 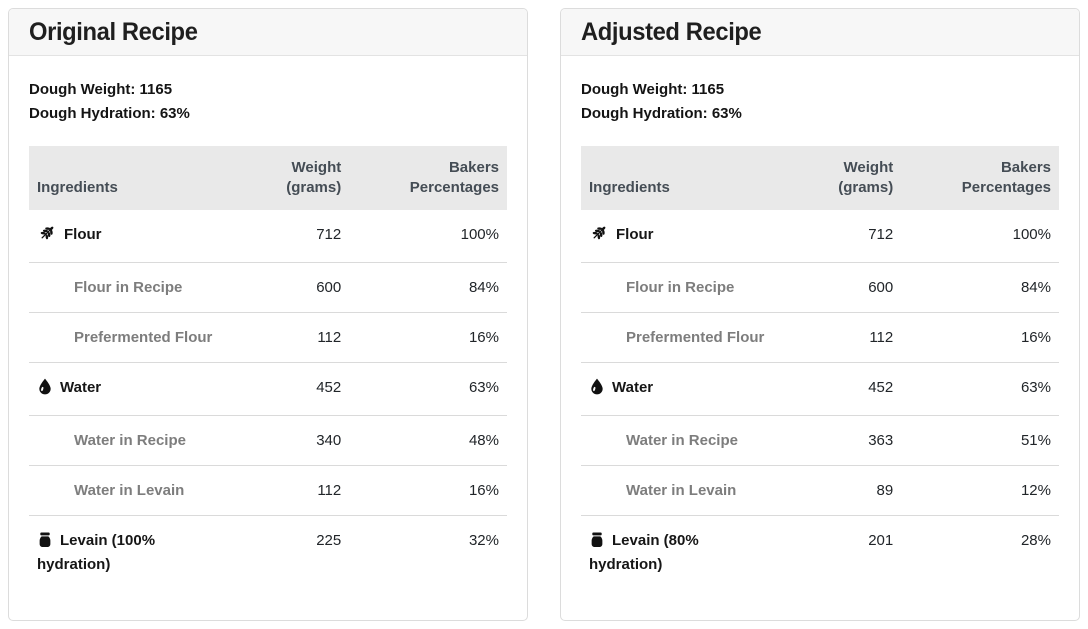 I want to click on weight-cell: 89, so click(x=885, y=491).